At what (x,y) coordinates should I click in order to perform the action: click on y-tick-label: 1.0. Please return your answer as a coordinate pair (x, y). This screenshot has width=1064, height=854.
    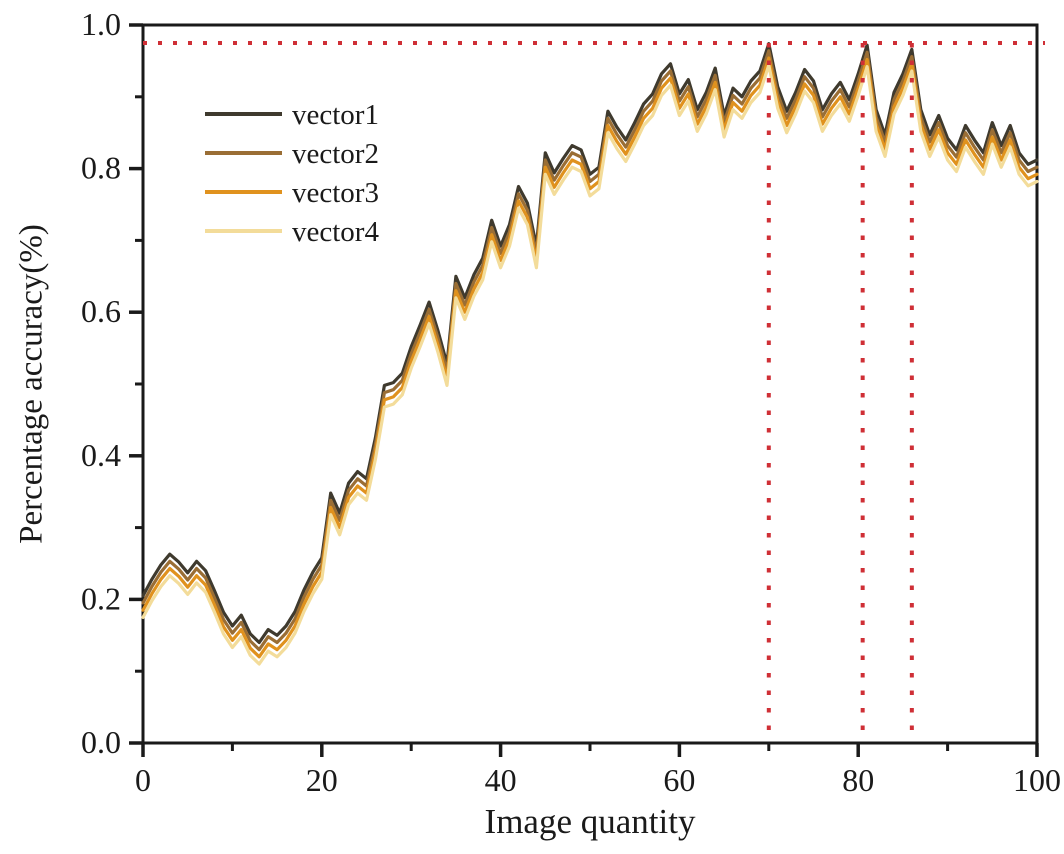
    Looking at the image, I should click on (101, 24).